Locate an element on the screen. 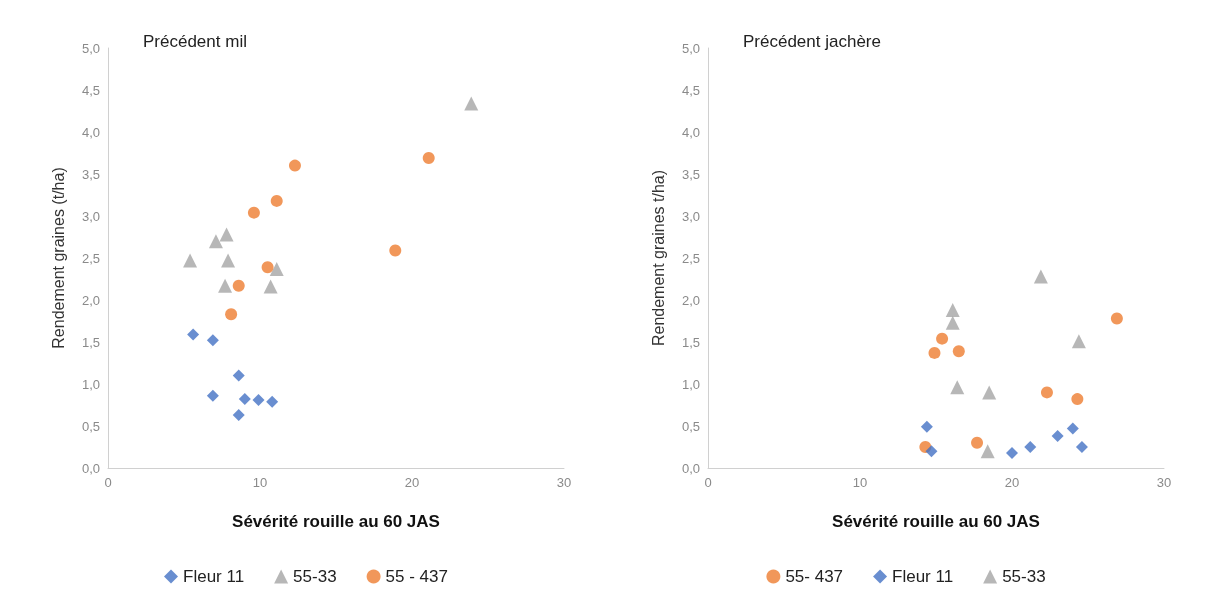 The width and height of the screenshot is (1215, 605). y-axis-title: Rendement graines (t/ha) is located at coordinates (58, 258).